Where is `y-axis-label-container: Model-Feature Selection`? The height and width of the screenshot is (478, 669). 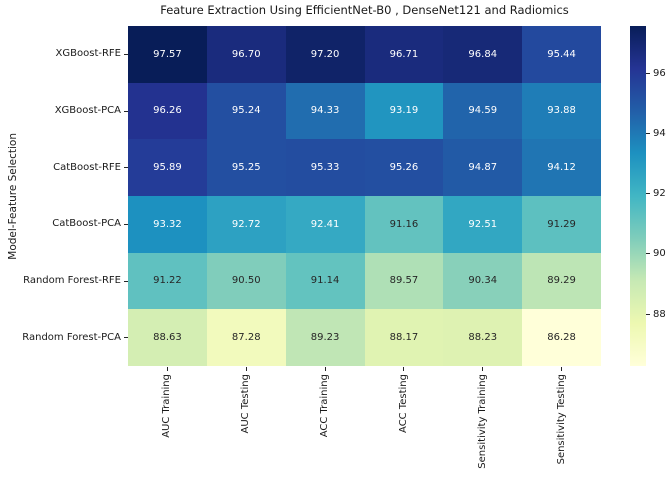 y-axis-label-container: Model-Feature Selection is located at coordinates (13, 196).